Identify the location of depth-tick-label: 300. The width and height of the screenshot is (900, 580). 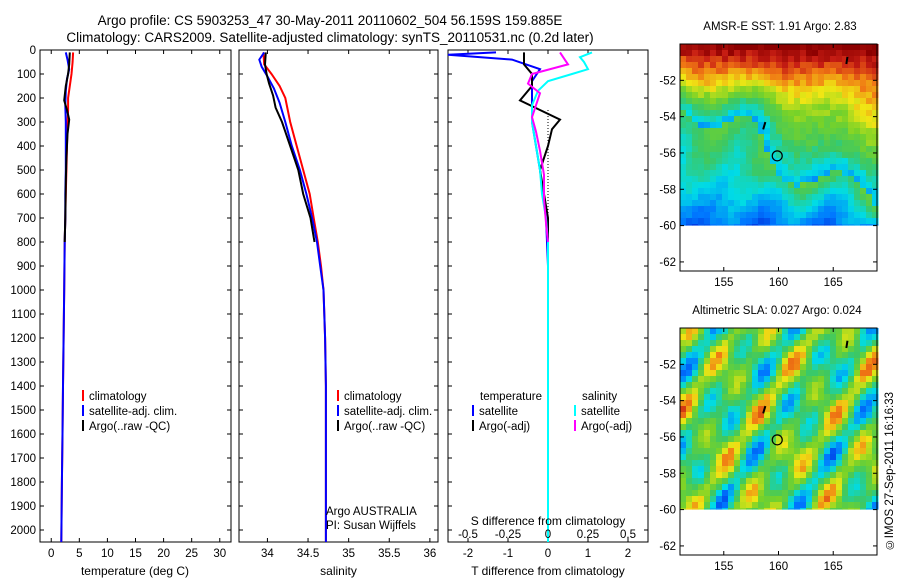
(26, 123).